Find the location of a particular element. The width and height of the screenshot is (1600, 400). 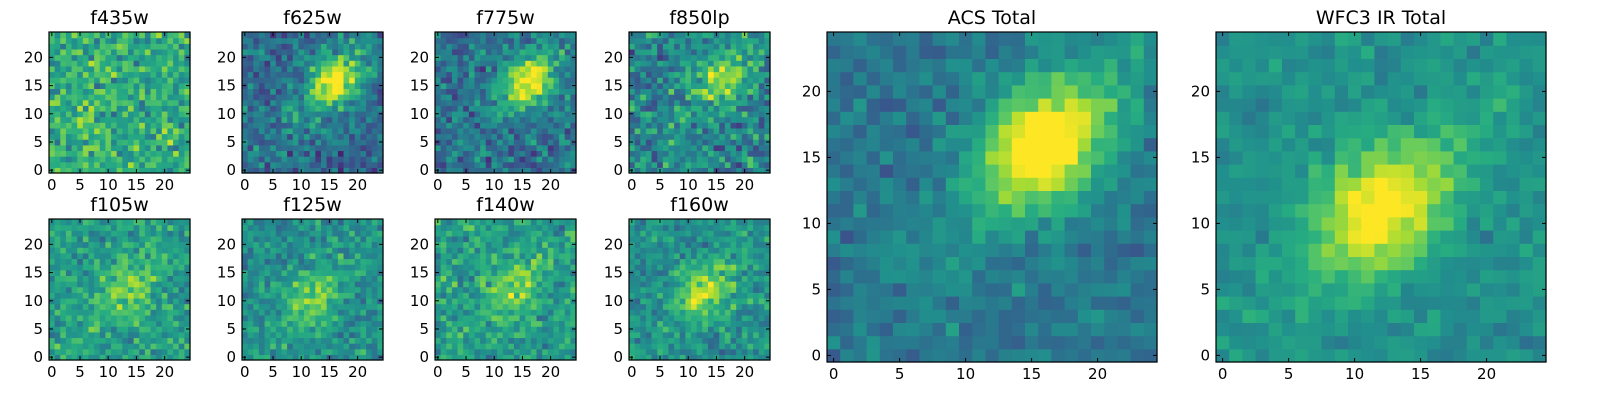

y-tick-label: 5 is located at coordinates (231, 329).